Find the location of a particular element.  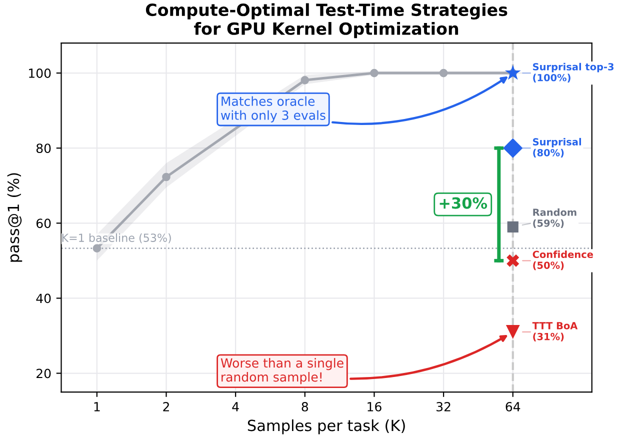

series-label: Confidence is located at coordinates (562, 254).